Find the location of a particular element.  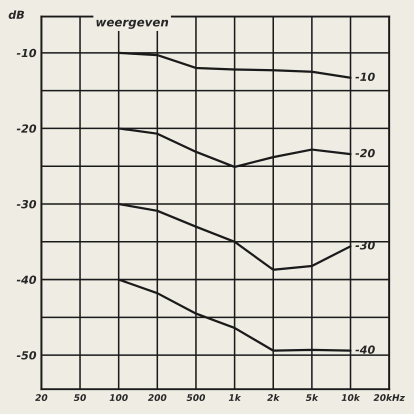

x-tick-label: 20kHz is located at coordinates (389, 398).